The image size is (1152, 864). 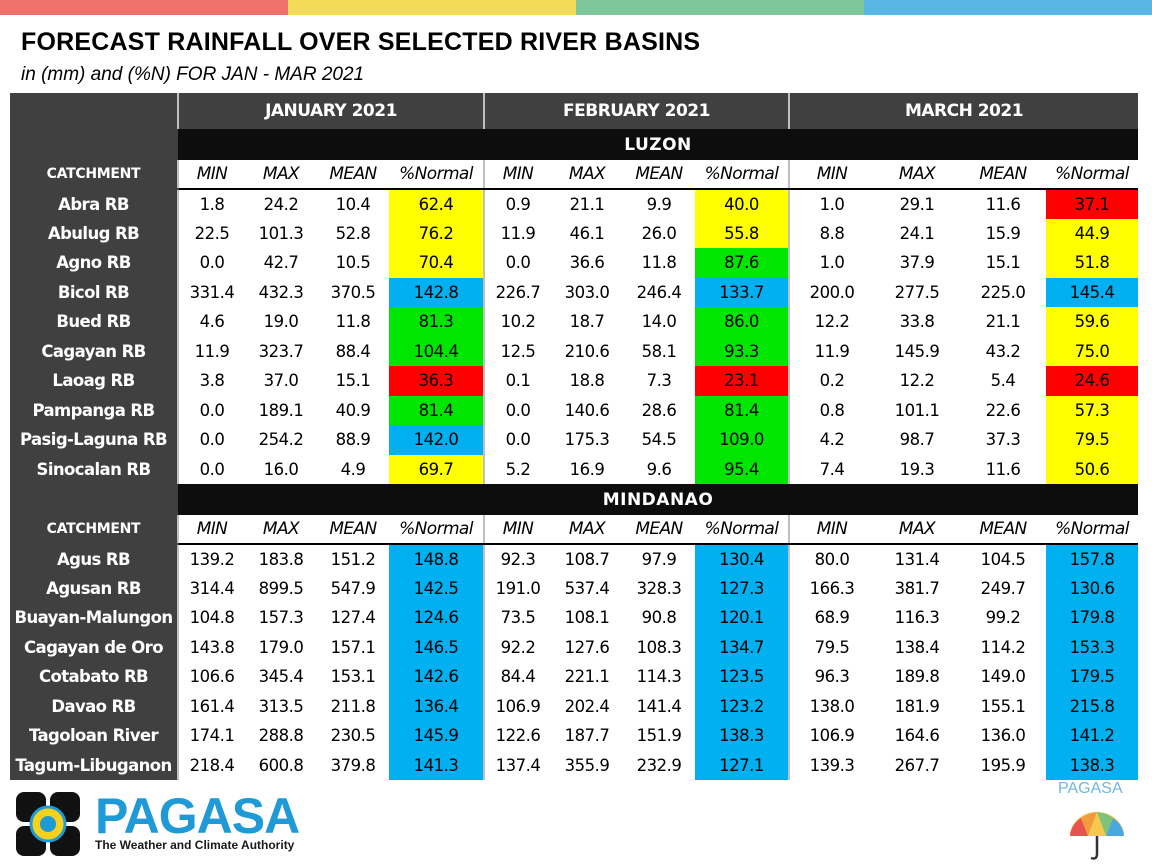 What do you see at coordinates (353, 440) in the screenshot?
I see `mean-value: 88.9` at bounding box center [353, 440].